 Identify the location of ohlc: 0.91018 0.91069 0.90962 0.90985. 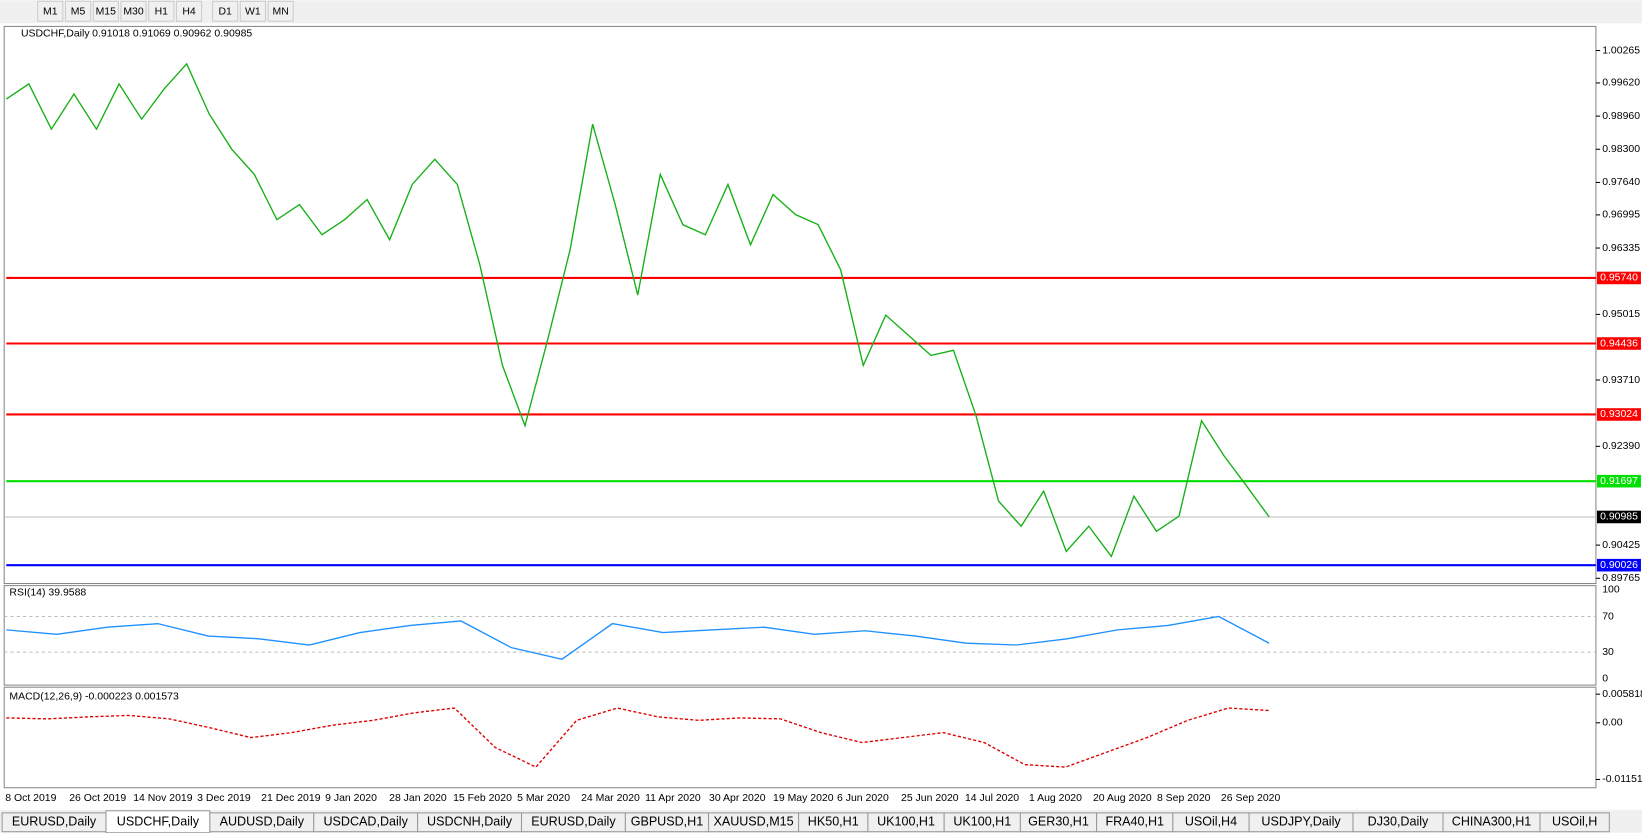
(172, 34).